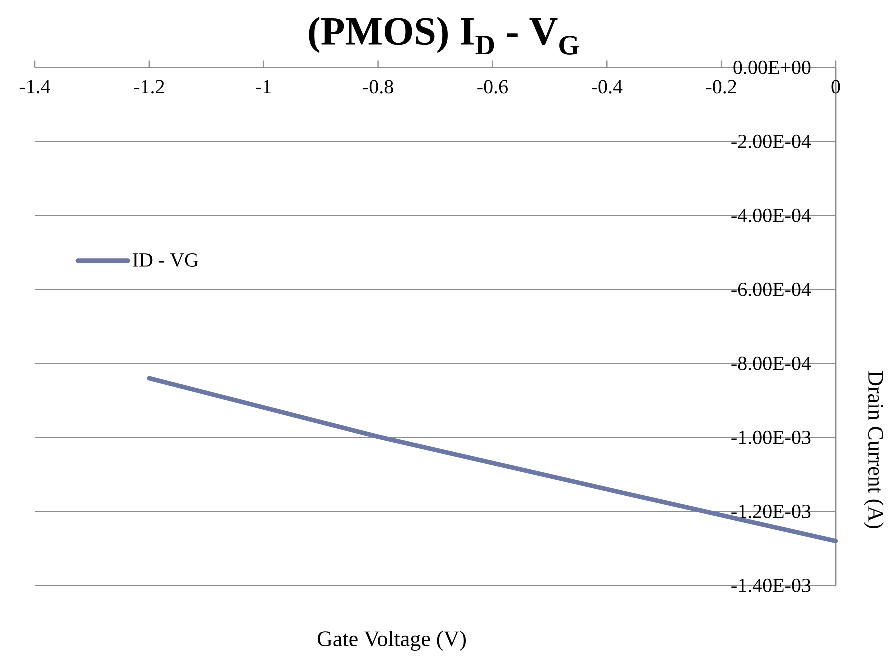 Image resolution: width=892 pixels, height=666 pixels. Describe the element at coordinates (149, 87) in the screenshot. I see `x-tick-label: -1.2` at that location.